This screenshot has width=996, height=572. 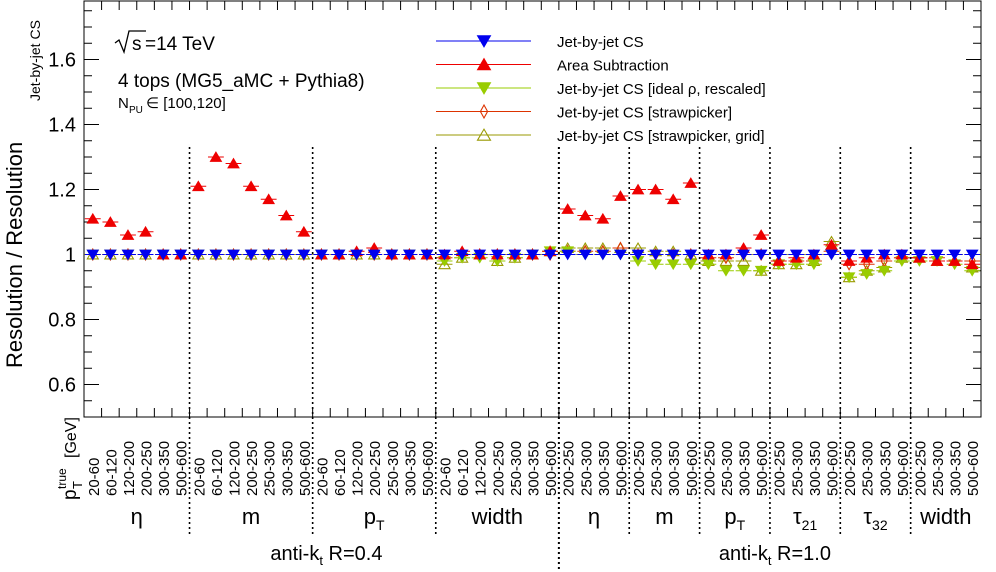 What do you see at coordinates (584, 112) in the screenshot?
I see `legend-entry: Jet-by-jet CS [strawpicker]` at bounding box center [584, 112].